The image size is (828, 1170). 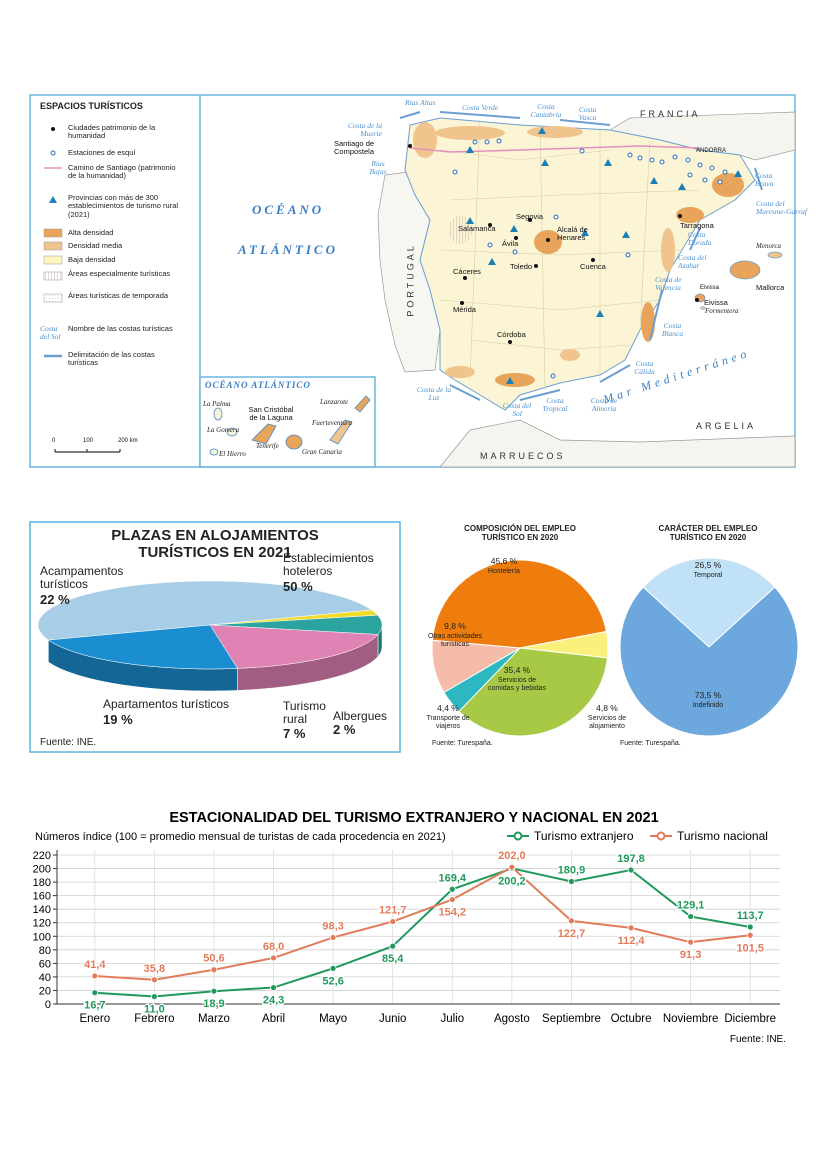 I want to click on map-label: Costa Brava, so click(x=764, y=180).